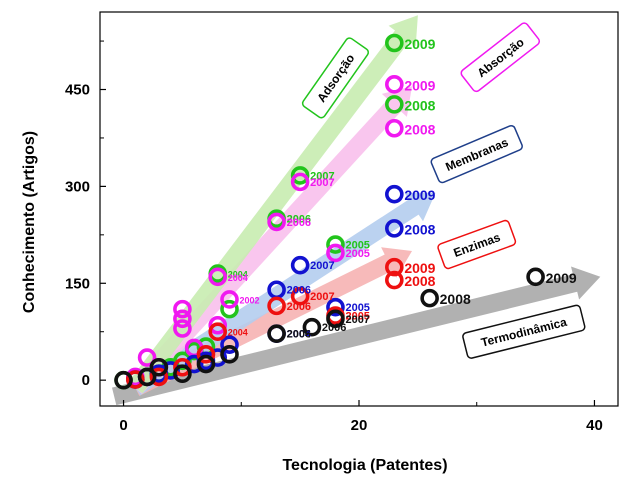 The width and height of the screenshot is (625, 477). I want to click on series-tag-membranas: Membranas, so click(476, 154).